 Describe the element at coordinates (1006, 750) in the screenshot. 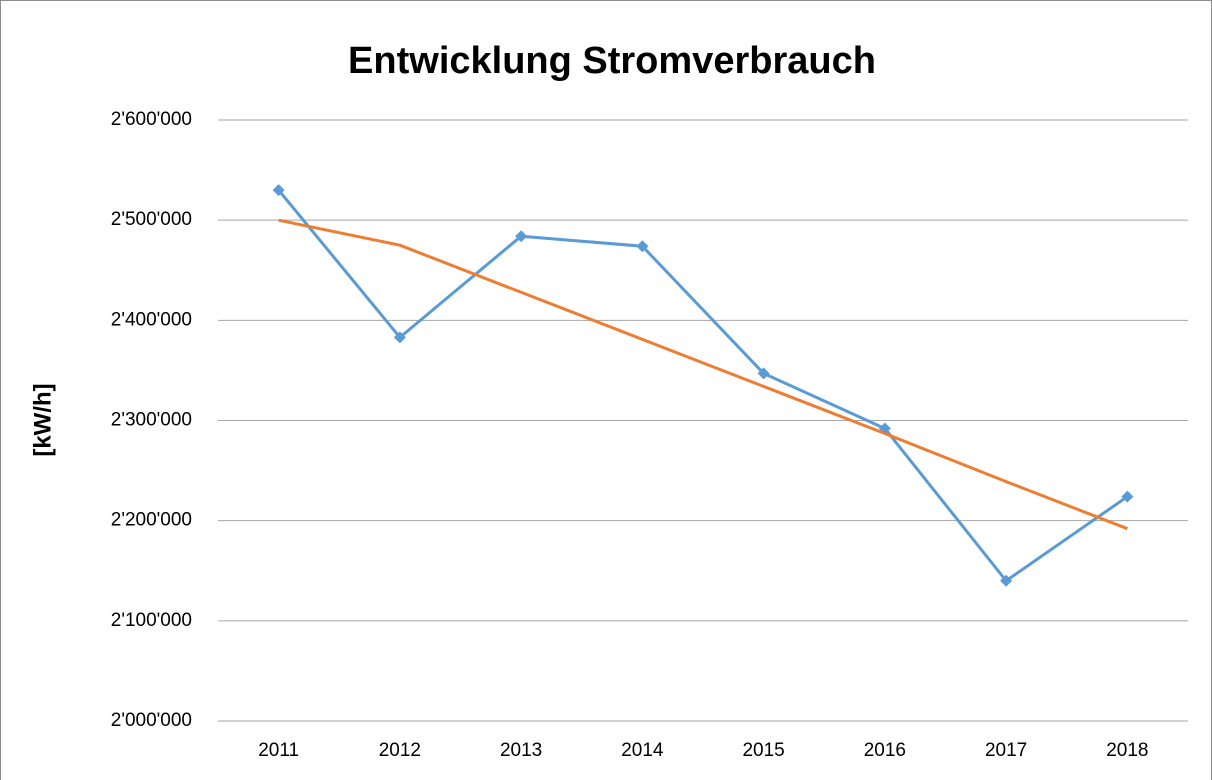

I see `x-tick-label: 2017` at that location.